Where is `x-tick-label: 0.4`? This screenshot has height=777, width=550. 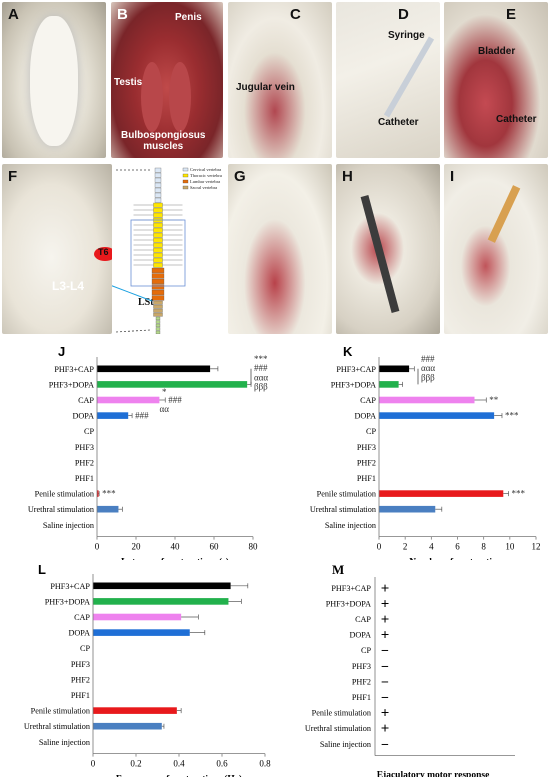 x-tick-label: 0.4 is located at coordinates (179, 764).